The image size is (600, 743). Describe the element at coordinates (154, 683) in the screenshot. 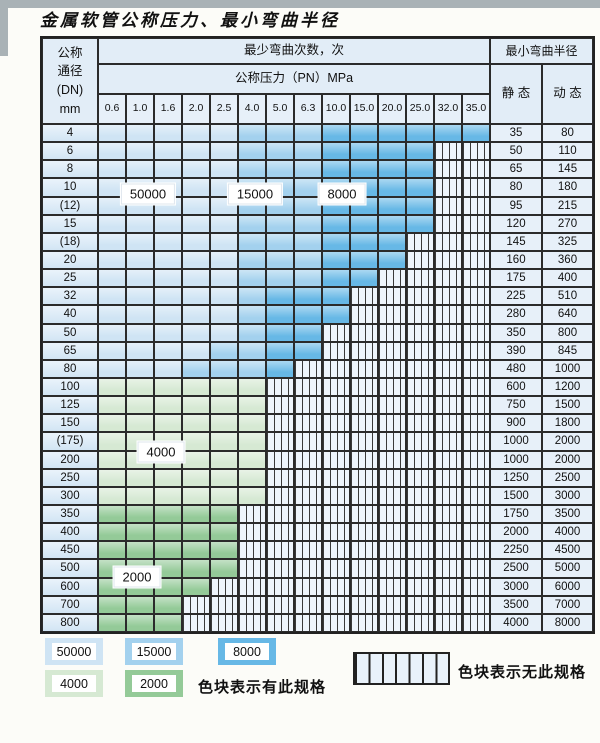

I see `legend-swatch-label: 2000` at that location.